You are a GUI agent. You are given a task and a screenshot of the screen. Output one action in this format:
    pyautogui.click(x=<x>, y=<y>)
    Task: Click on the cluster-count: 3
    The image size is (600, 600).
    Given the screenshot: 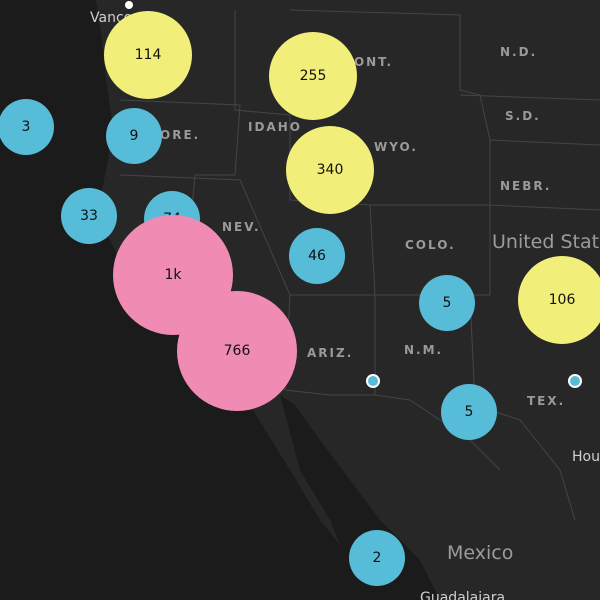 What is the action you would take?
    pyautogui.click(x=26, y=127)
    